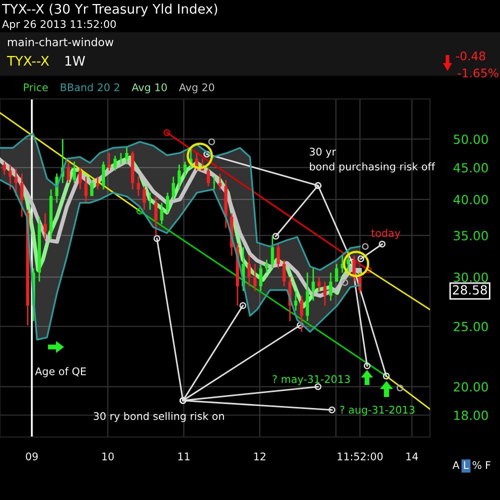 Image resolution: width=500 pixels, height=500 pixels. Describe the element at coordinates (27, 61) in the screenshot. I see `text: TYX--X` at that location.